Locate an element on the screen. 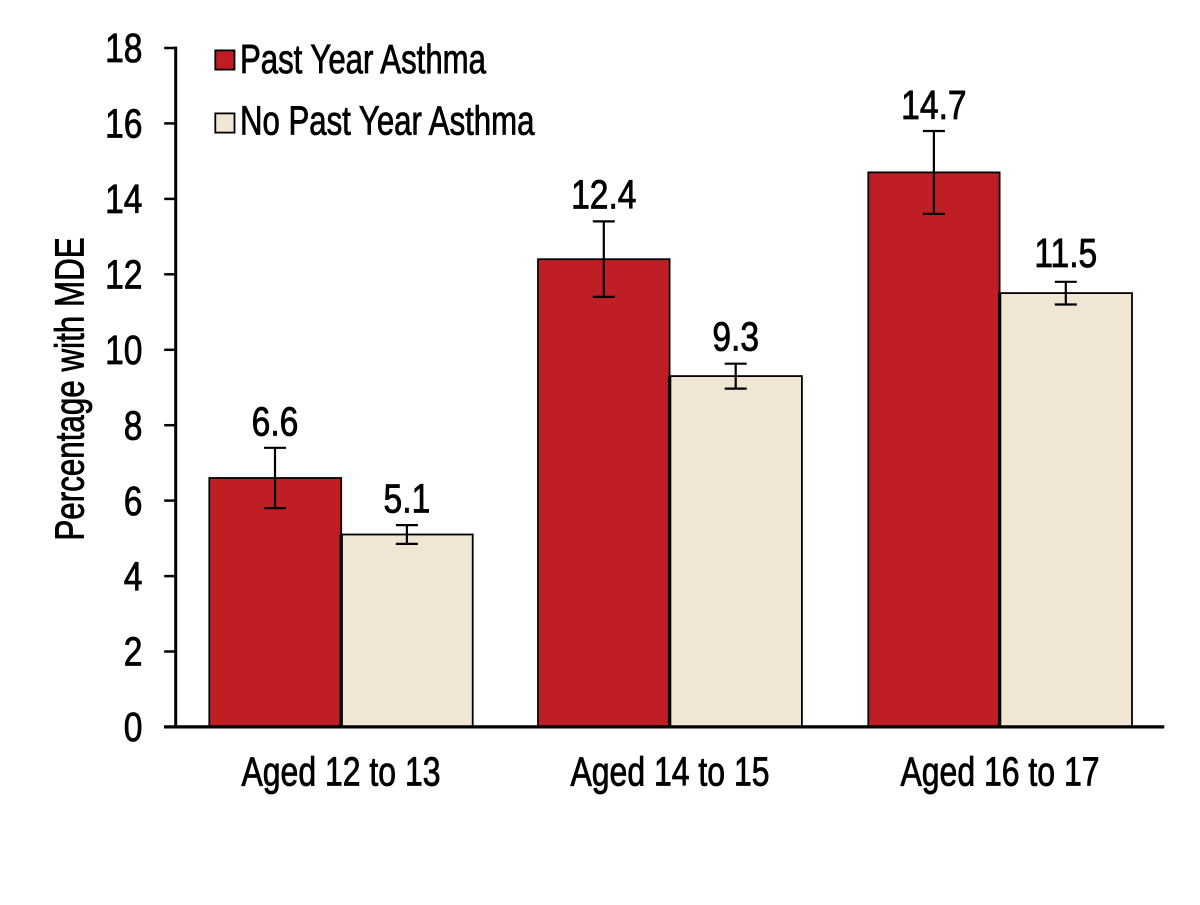 This screenshot has width=1200, height=905. svg-text: Aged 14 to 15 is located at coordinates (669, 772).